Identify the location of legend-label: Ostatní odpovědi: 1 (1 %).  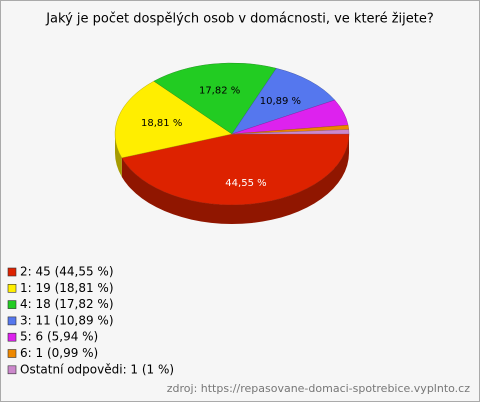
(97, 369).